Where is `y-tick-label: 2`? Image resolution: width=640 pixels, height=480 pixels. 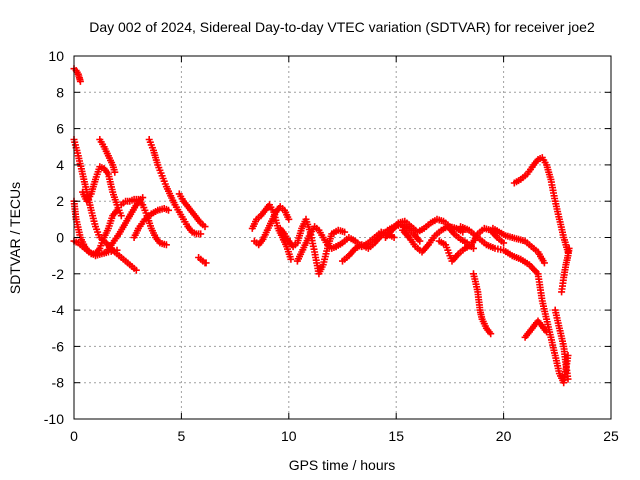 y-tick-label: 2 is located at coordinates (60, 201).